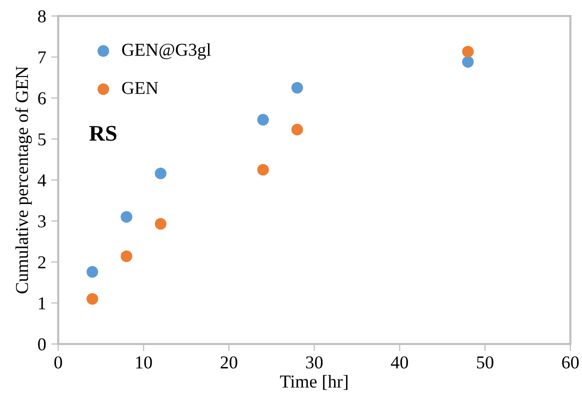 The height and width of the screenshot is (400, 582). What do you see at coordinates (314, 362) in the screenshot?
I see `x-tick-label: 30` at bounding box center [314, 362].